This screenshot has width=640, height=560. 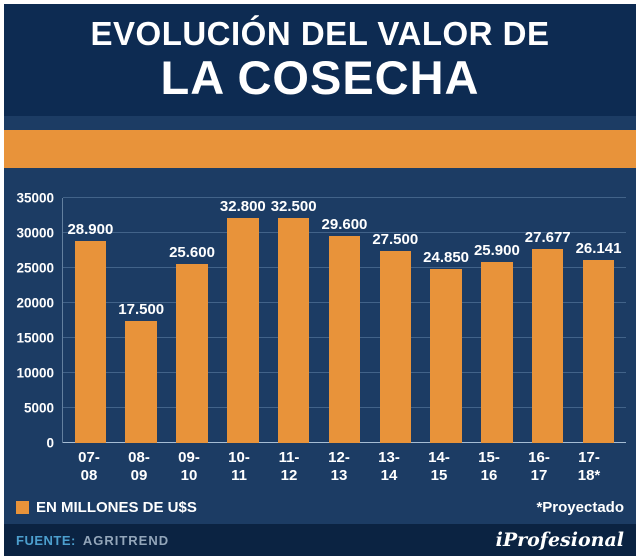 I want to click on bar-value-label: 27.500, so click(x=395, y=239).